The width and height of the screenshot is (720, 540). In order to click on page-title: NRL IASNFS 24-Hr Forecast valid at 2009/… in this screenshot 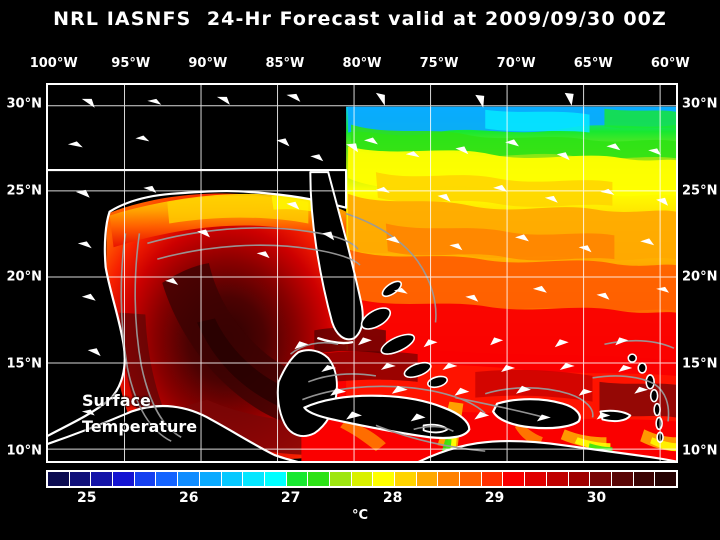, I will do `click(360, 19)`.